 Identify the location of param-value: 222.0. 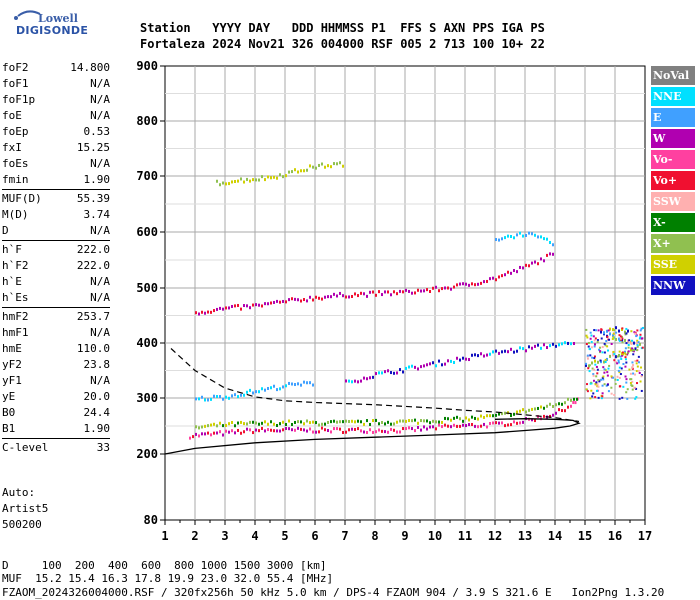
(93, 265).